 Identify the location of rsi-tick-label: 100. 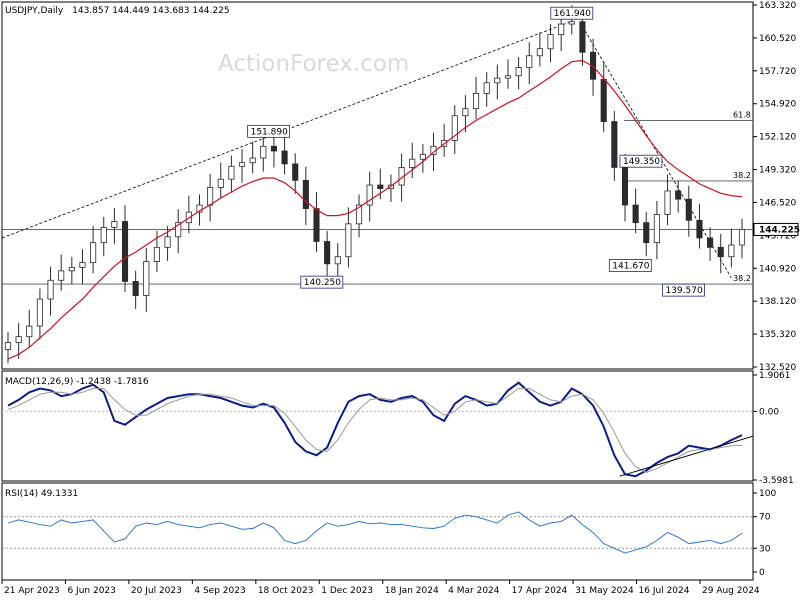
(767, 494).